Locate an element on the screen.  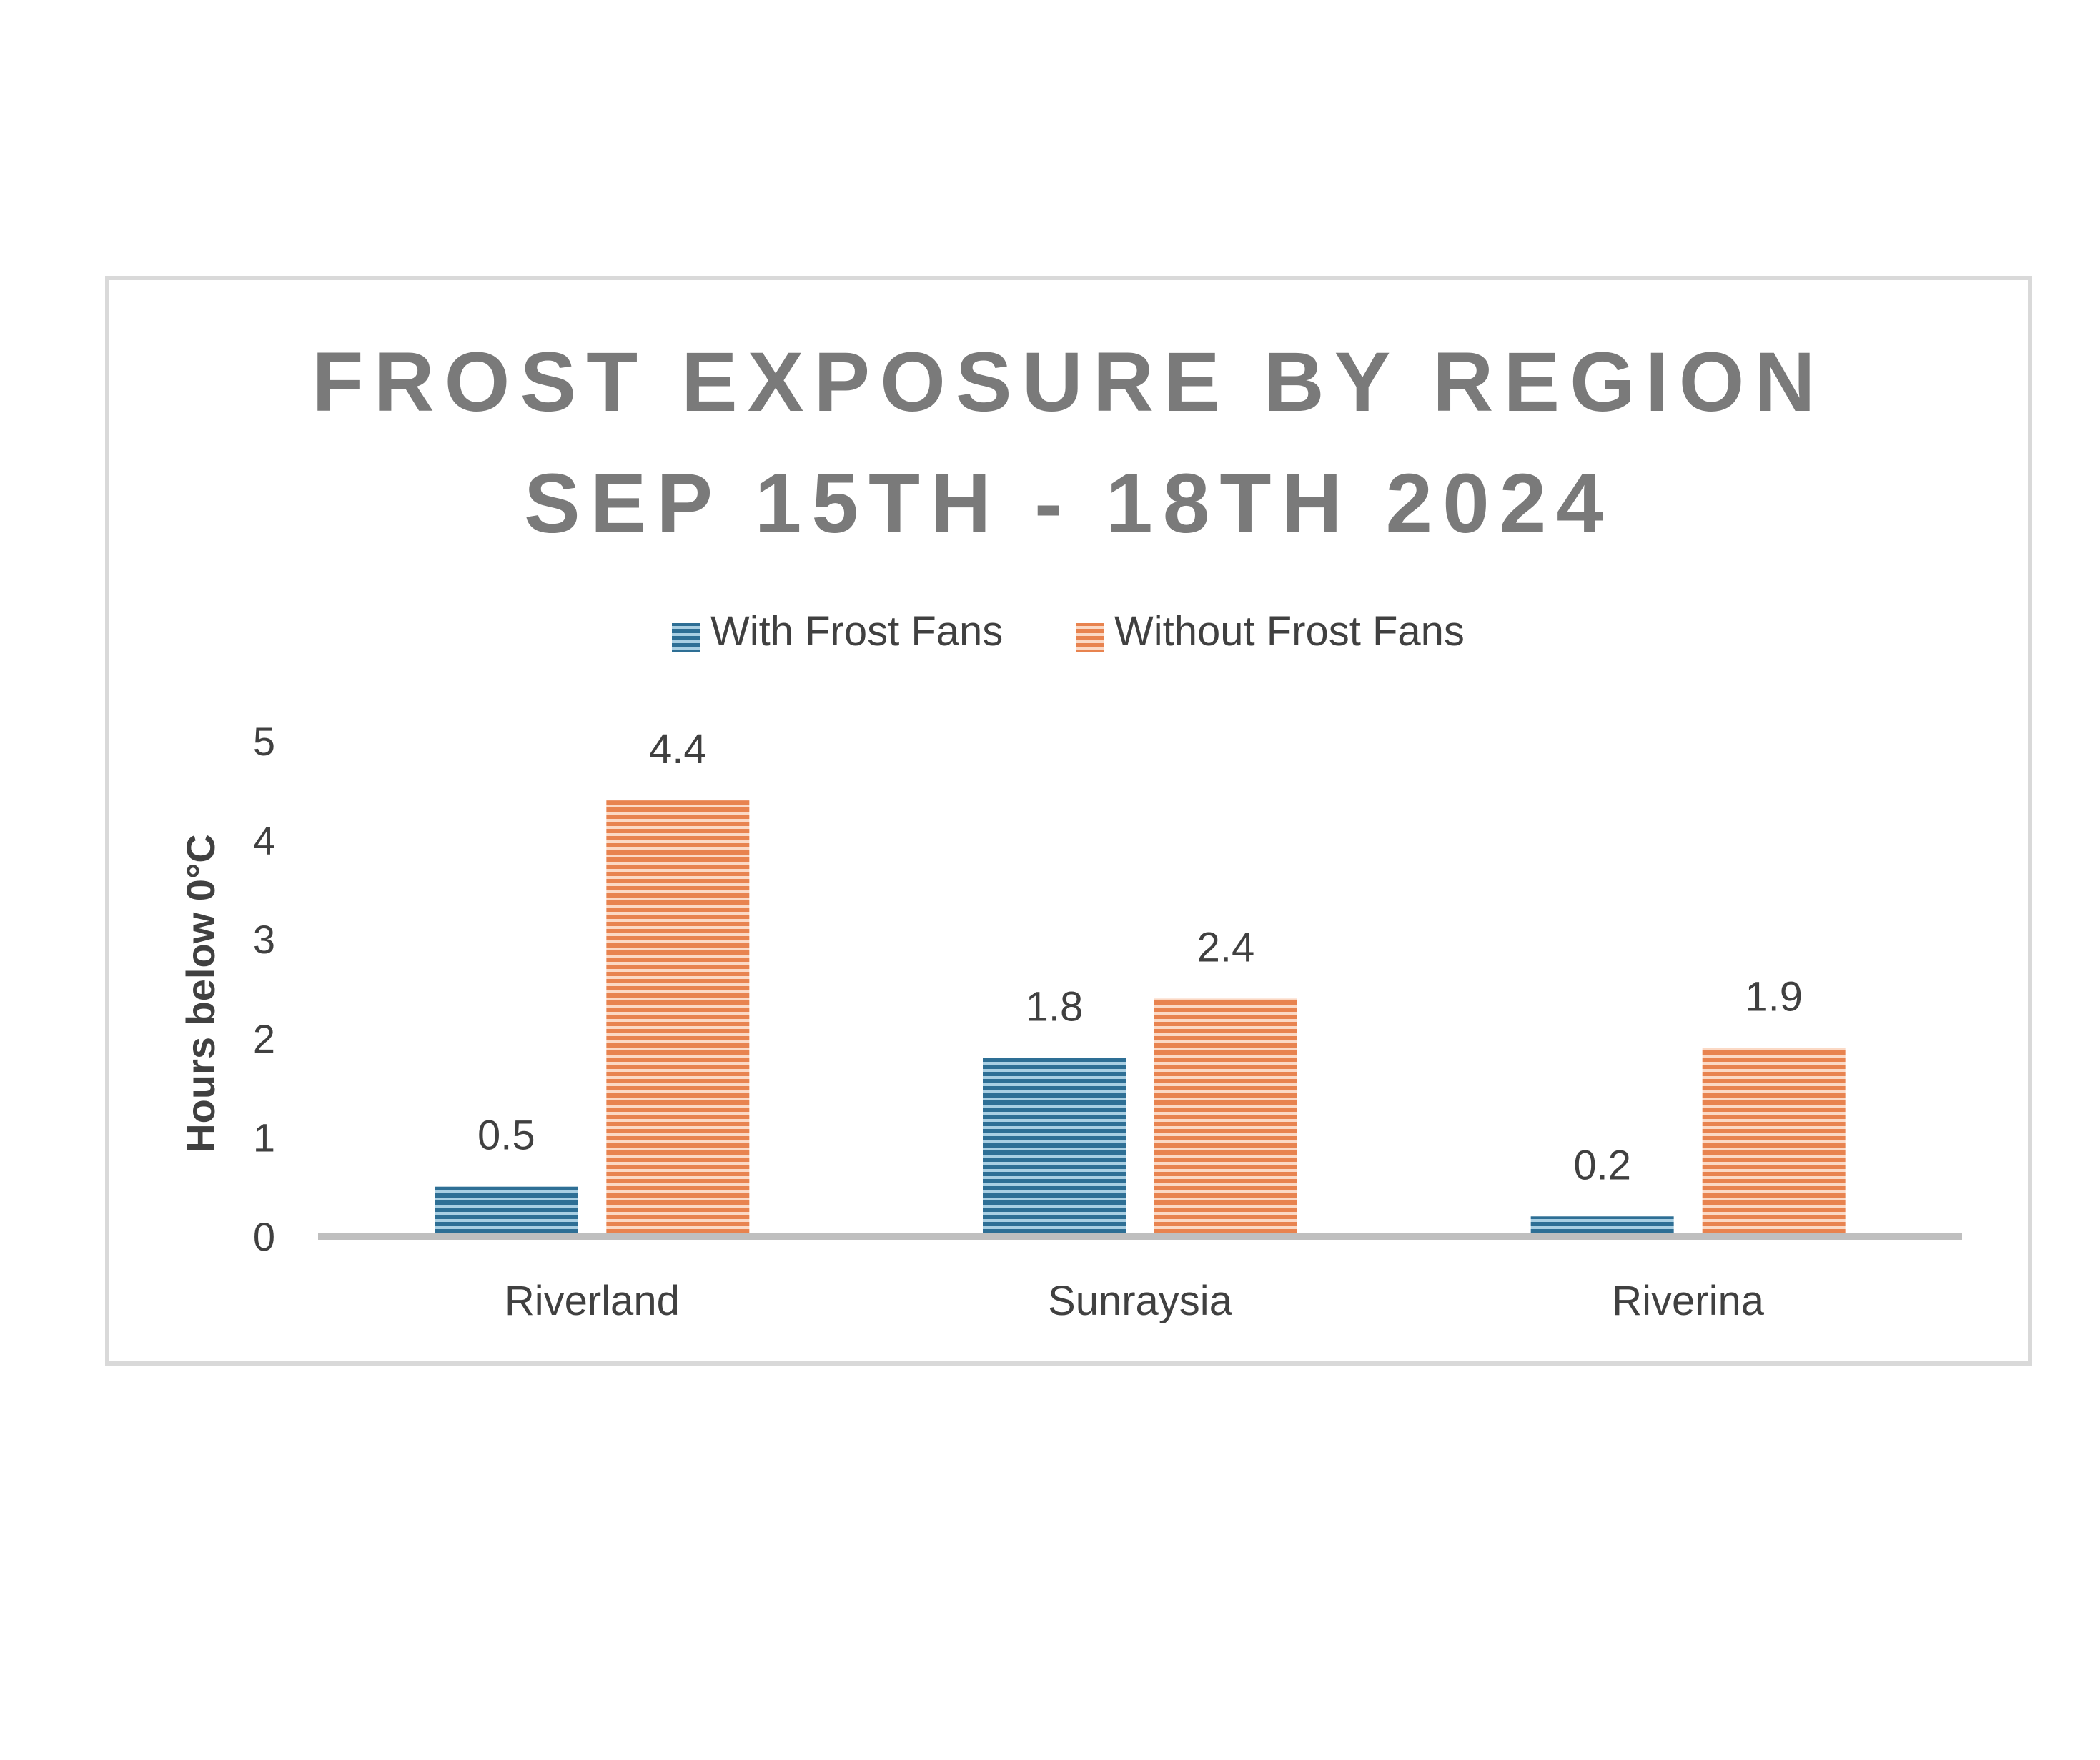
y-axis-label: Hours below 0°C is located at coordinates (200, 993).